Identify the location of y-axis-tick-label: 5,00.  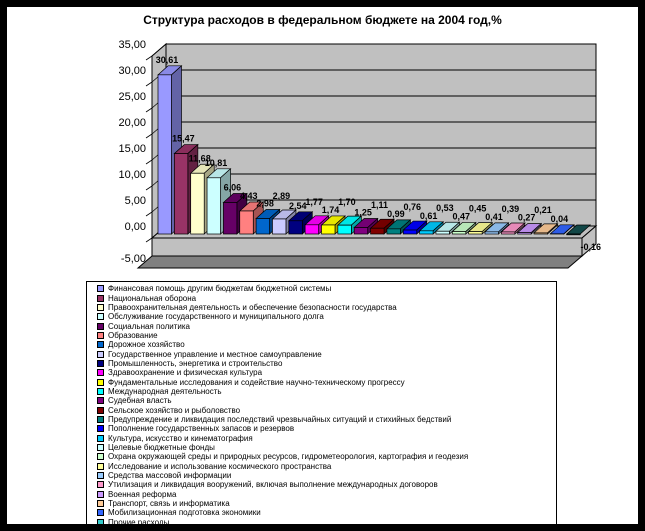
(135, 201).